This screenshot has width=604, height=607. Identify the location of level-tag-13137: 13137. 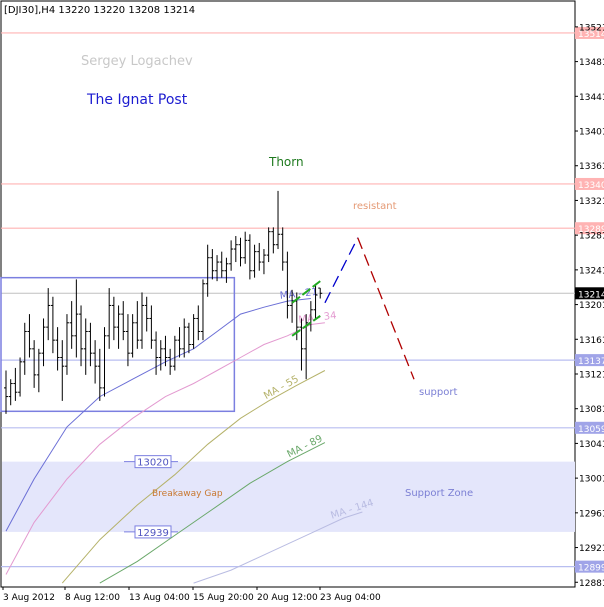
(591, 362).